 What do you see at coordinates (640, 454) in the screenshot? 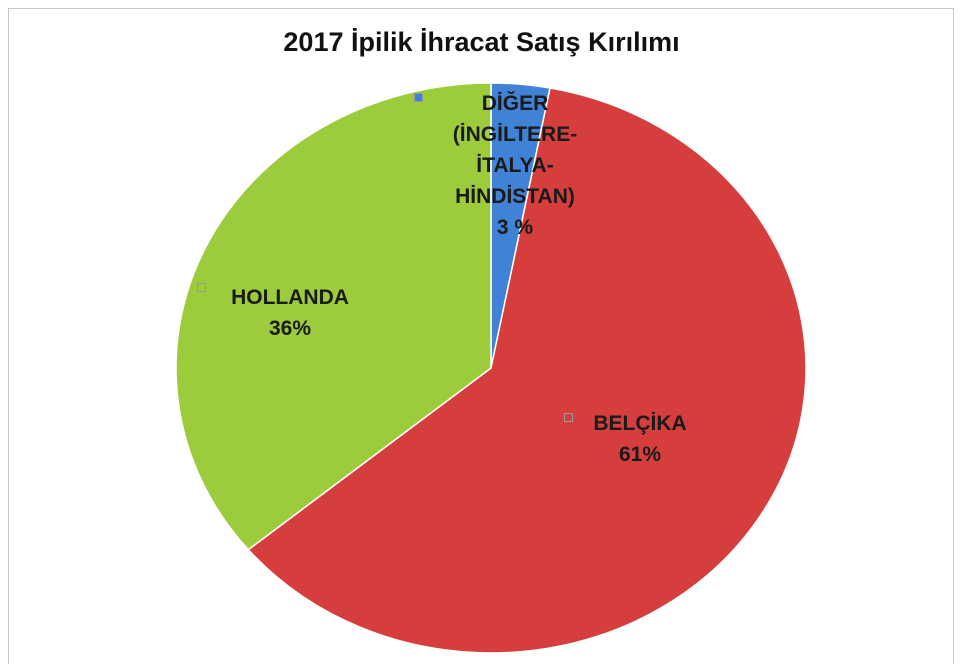
I see `value-label: 61%` at bounding box center [640, 454].